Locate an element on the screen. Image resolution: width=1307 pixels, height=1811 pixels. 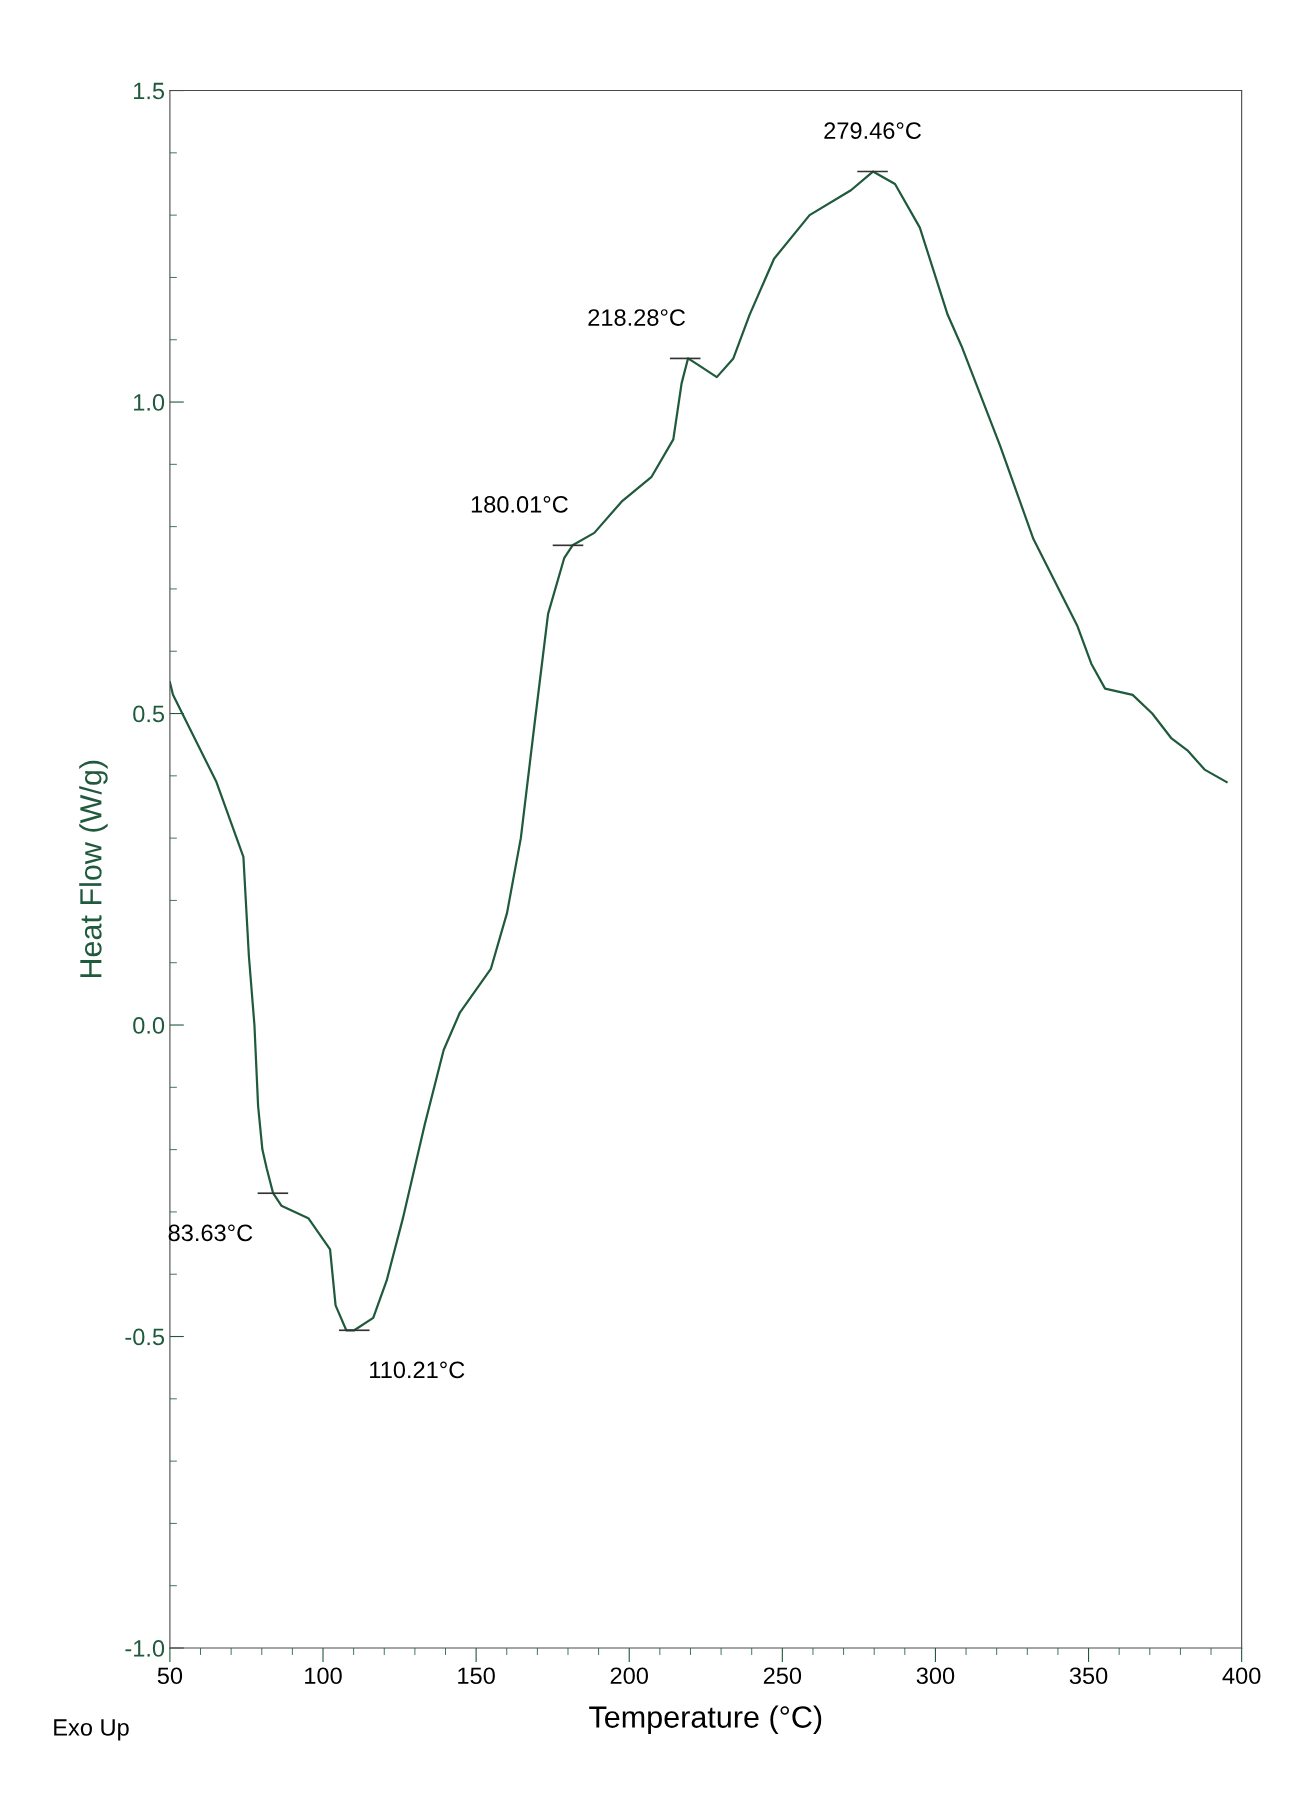
annotation: 83.63°C is located at coordinates (210, 1233).